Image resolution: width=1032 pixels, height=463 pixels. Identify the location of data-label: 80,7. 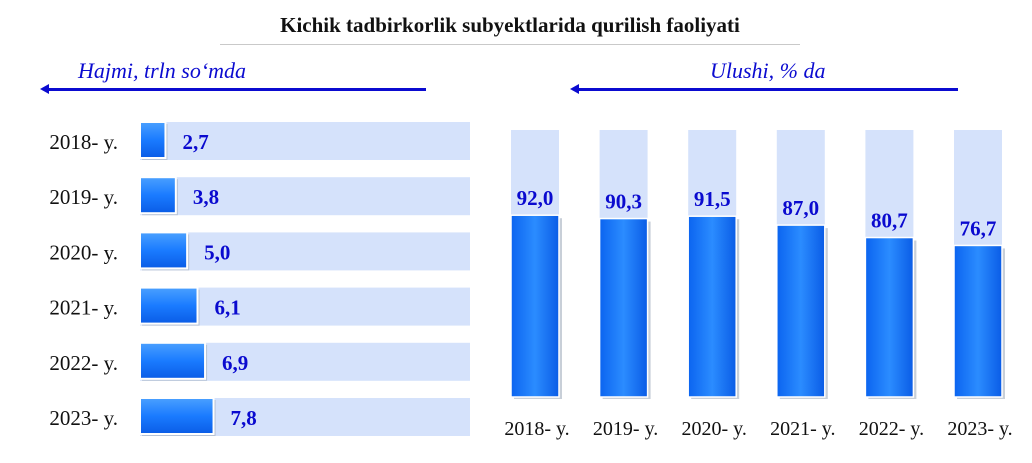
(889, 221).